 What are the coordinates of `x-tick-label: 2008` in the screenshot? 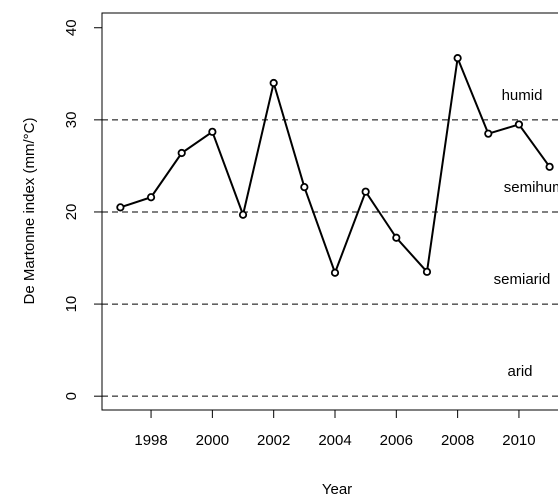 It's located at (457, 440).